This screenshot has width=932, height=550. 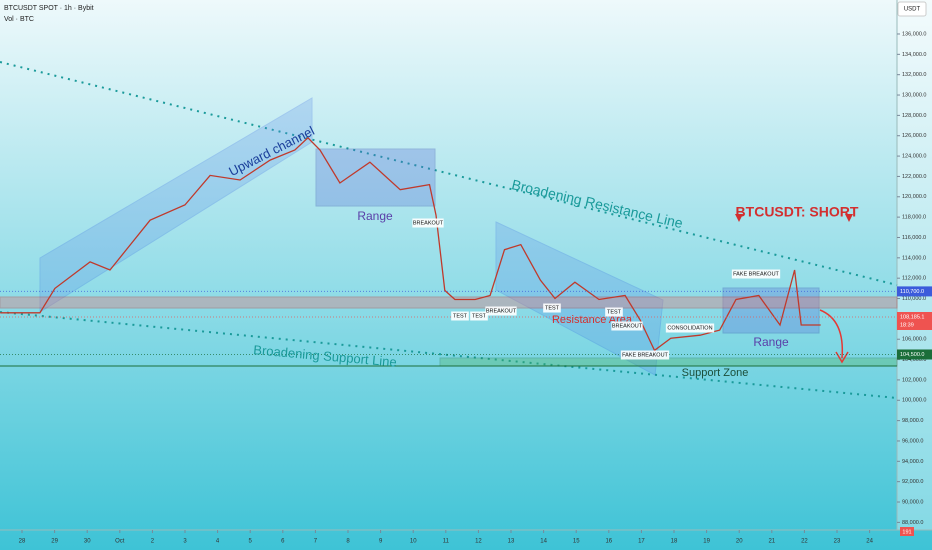 What do you see at coordinates (413, 542) in the screenshot?
I see `x-tick-label: 10` at bounding box center [413, 542].